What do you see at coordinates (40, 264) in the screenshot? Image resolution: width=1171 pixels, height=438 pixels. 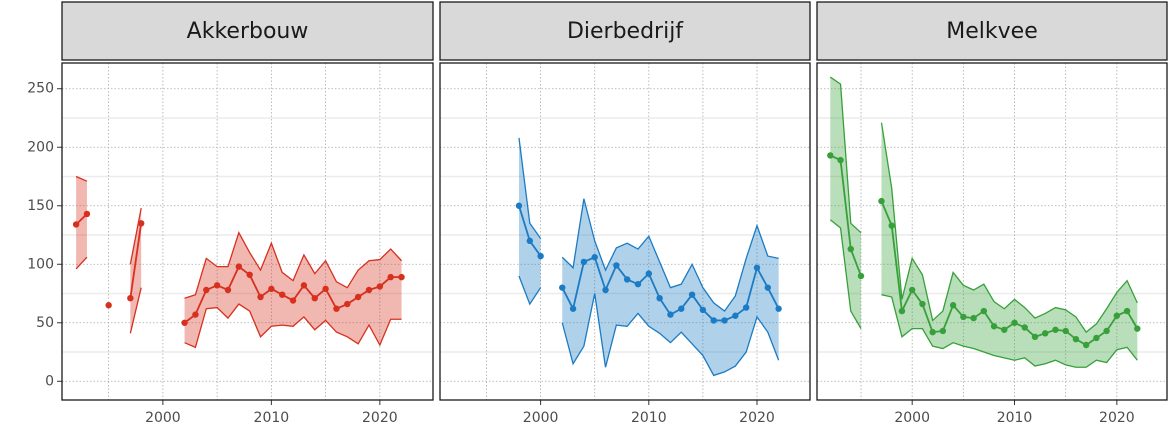 I see `y-tick-label: 100` at bounding box center [40, 264].